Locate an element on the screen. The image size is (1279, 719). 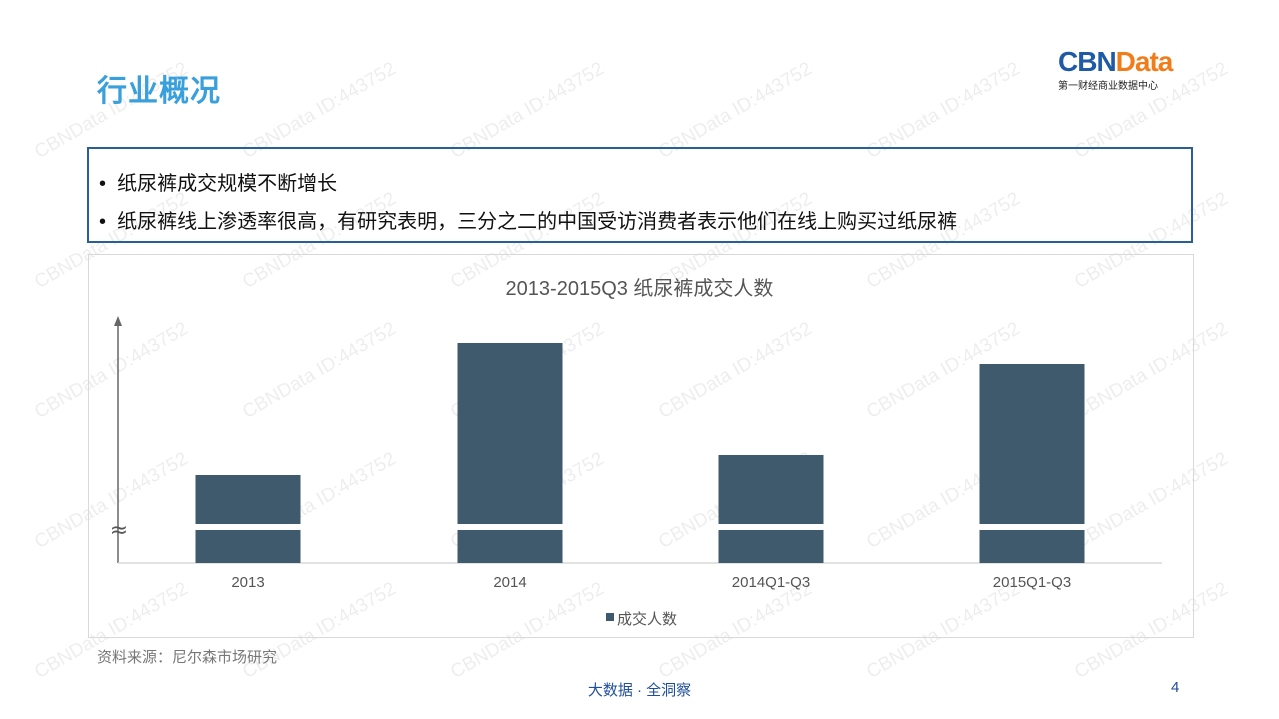
logo-text-cbn: CBN is located at coordinates (1087, 61).